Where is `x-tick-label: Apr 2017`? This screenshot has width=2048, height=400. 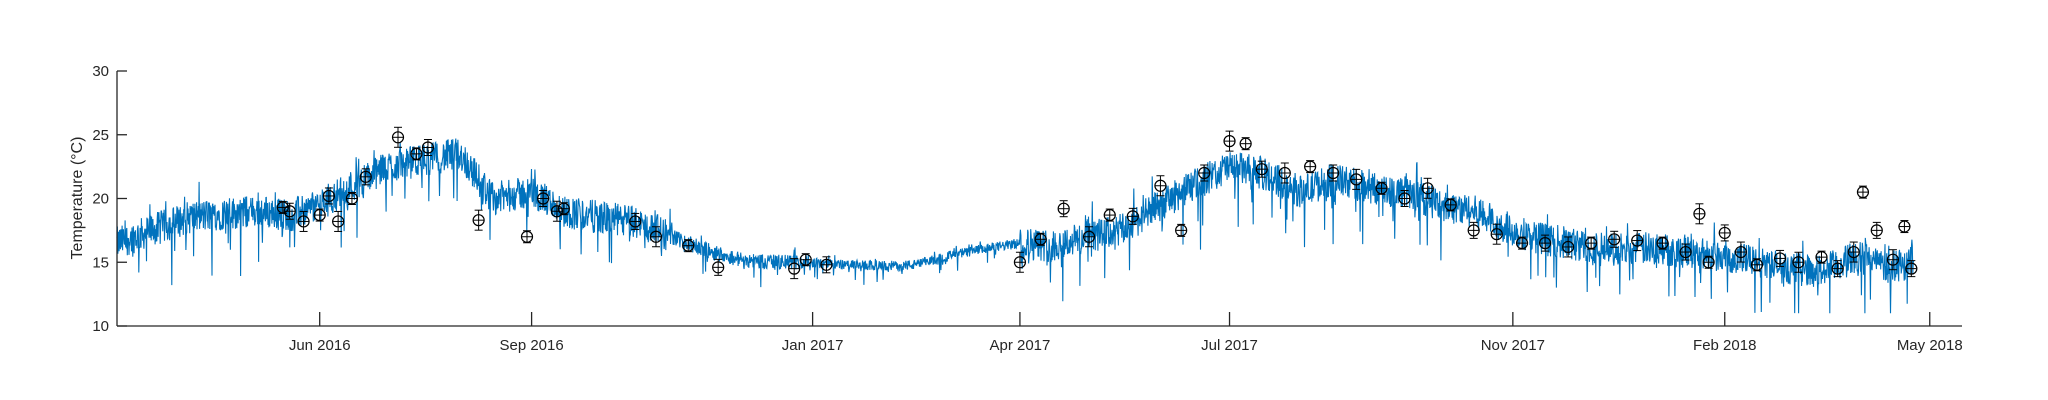 x-tick-label: Apr 2017 is located at coordinates (1019, 345).